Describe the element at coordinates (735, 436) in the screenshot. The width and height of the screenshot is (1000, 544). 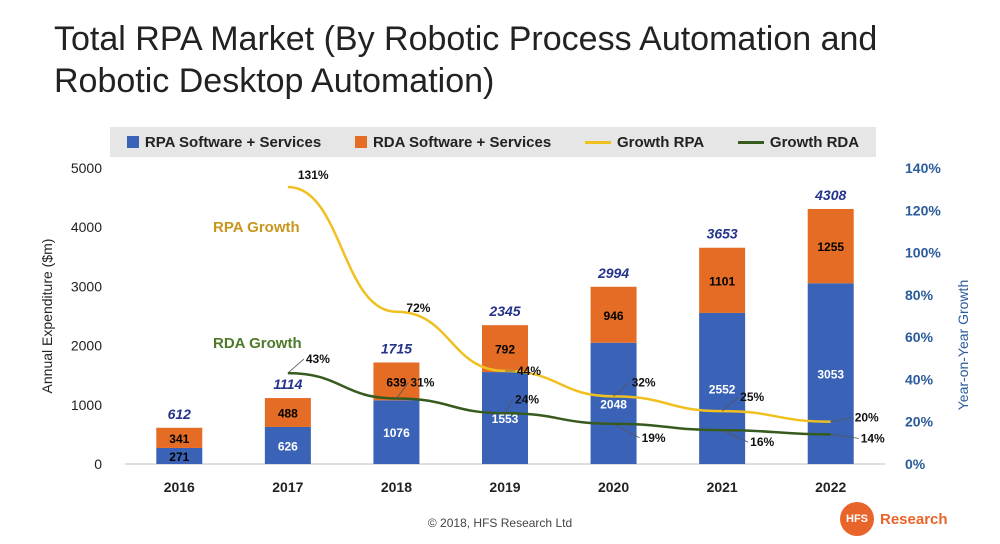
I see `leader-growth-rda-2021` at that location.